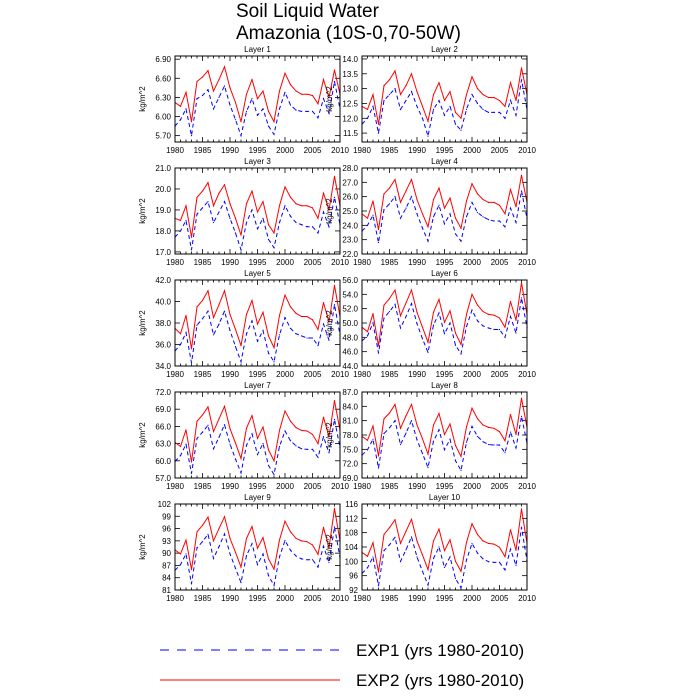  What do you see at coordinates (163, 252) in the screenshot?
I see `y-tick-label: 17.0` at bounding box center [163, 252].